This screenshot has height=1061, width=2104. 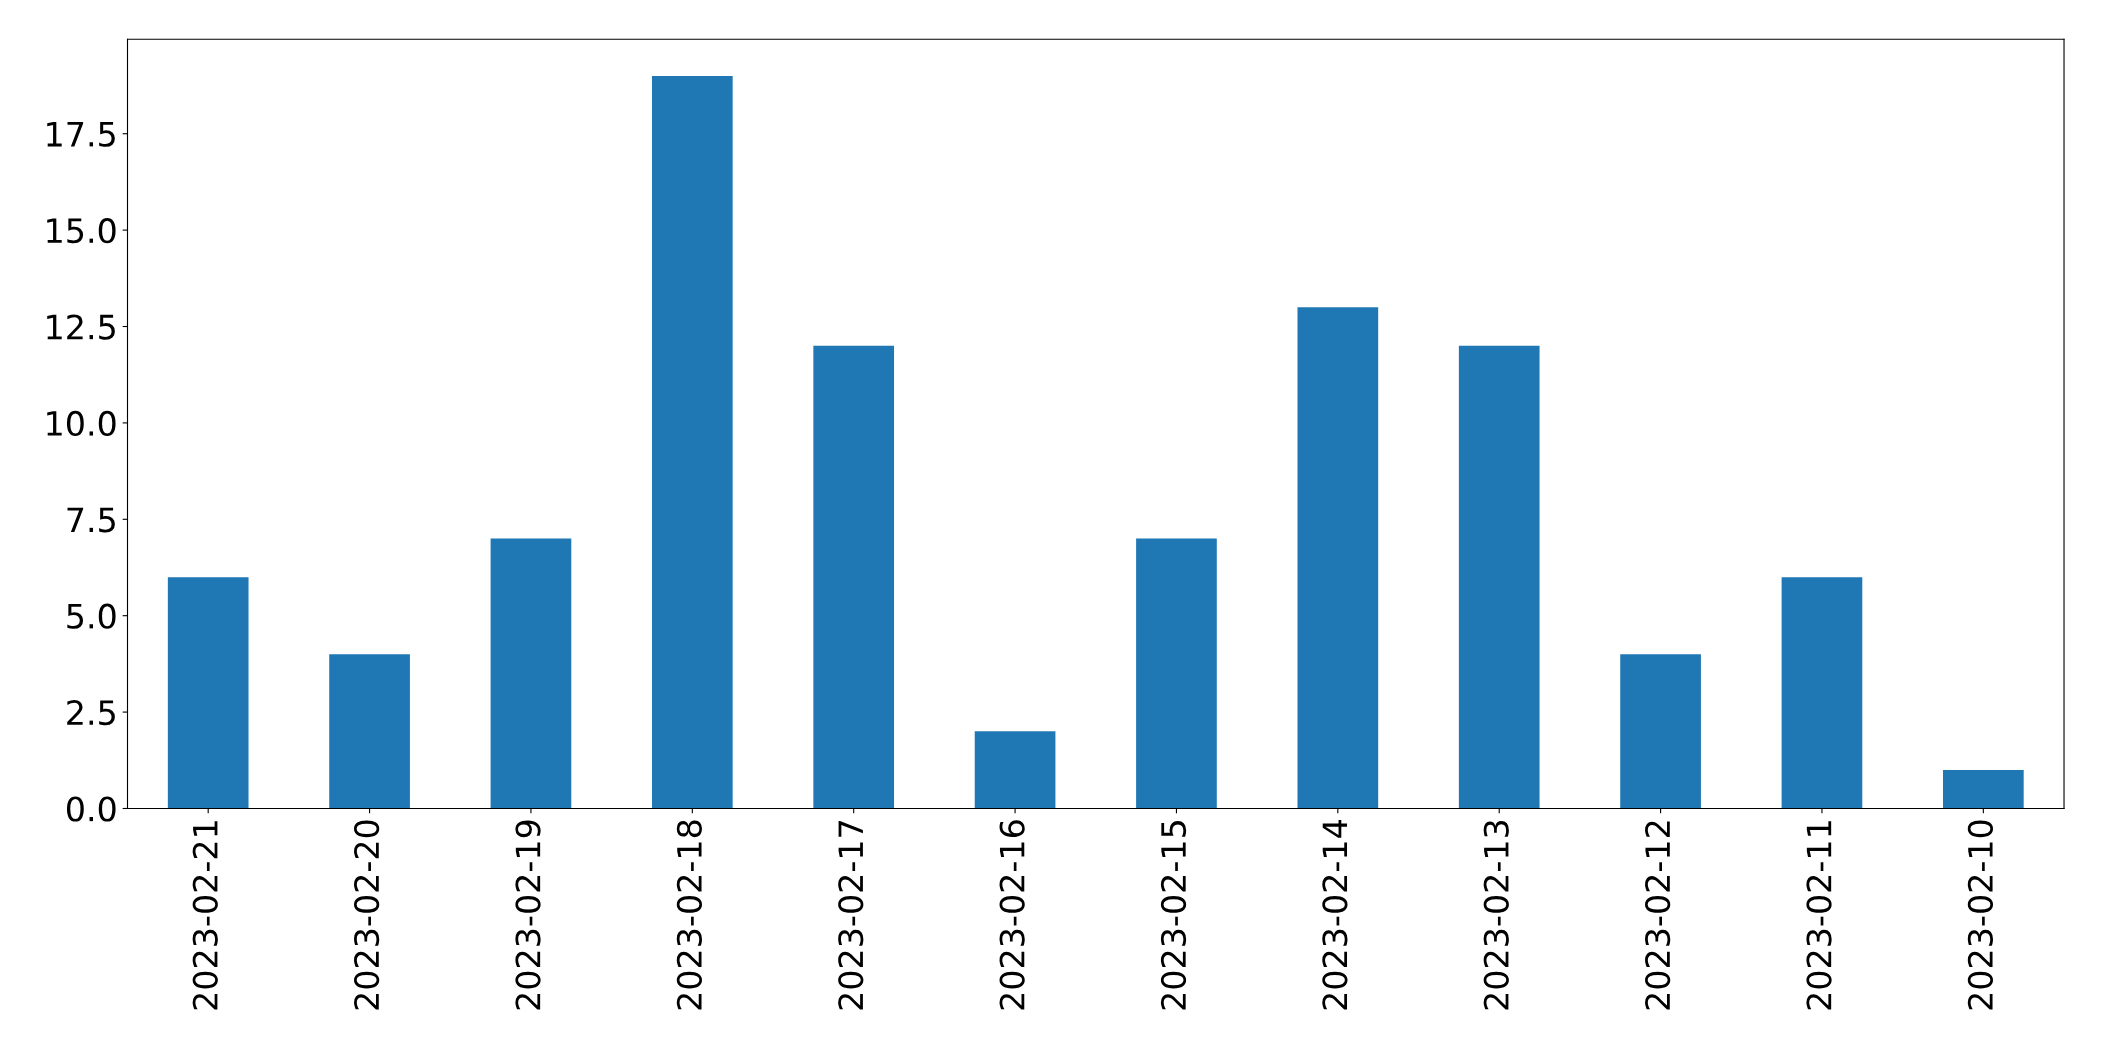 What do you see at coordinates (1819, 915) in the screenshot?
I see `x-tick-label: 2023-02-11` at bounding box center [1819, 915].